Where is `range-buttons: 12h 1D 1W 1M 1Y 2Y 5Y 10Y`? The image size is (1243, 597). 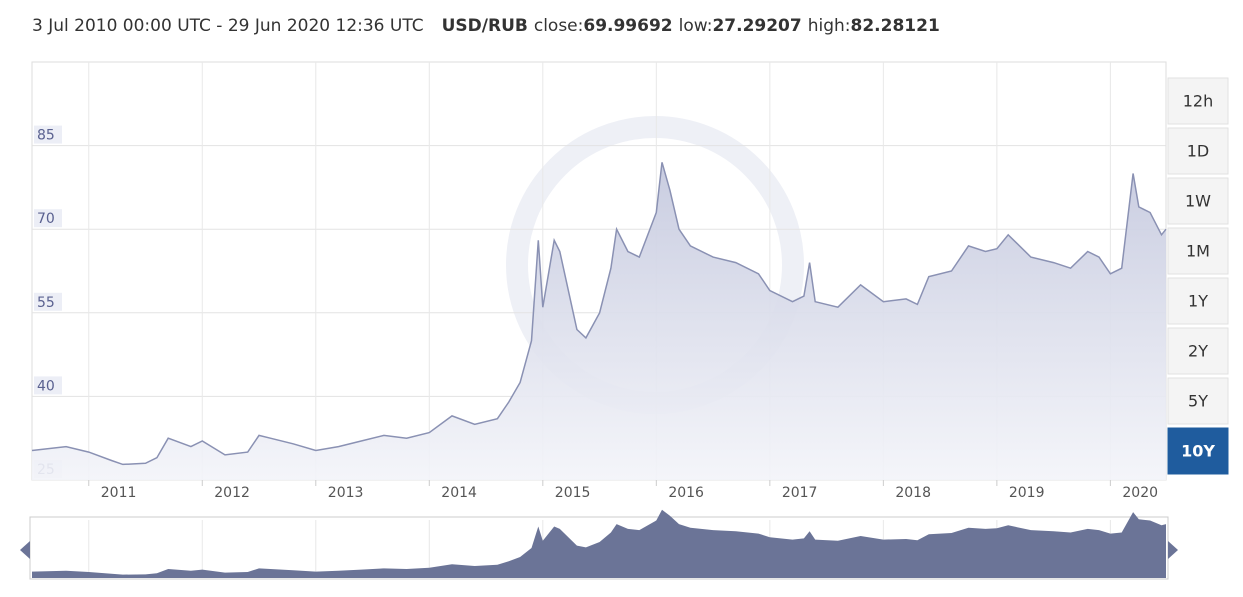
range-buttons: 12h 1D 1W 1M 1Y 2Y 5Y 10Y is located at coordinates (1198, 276).